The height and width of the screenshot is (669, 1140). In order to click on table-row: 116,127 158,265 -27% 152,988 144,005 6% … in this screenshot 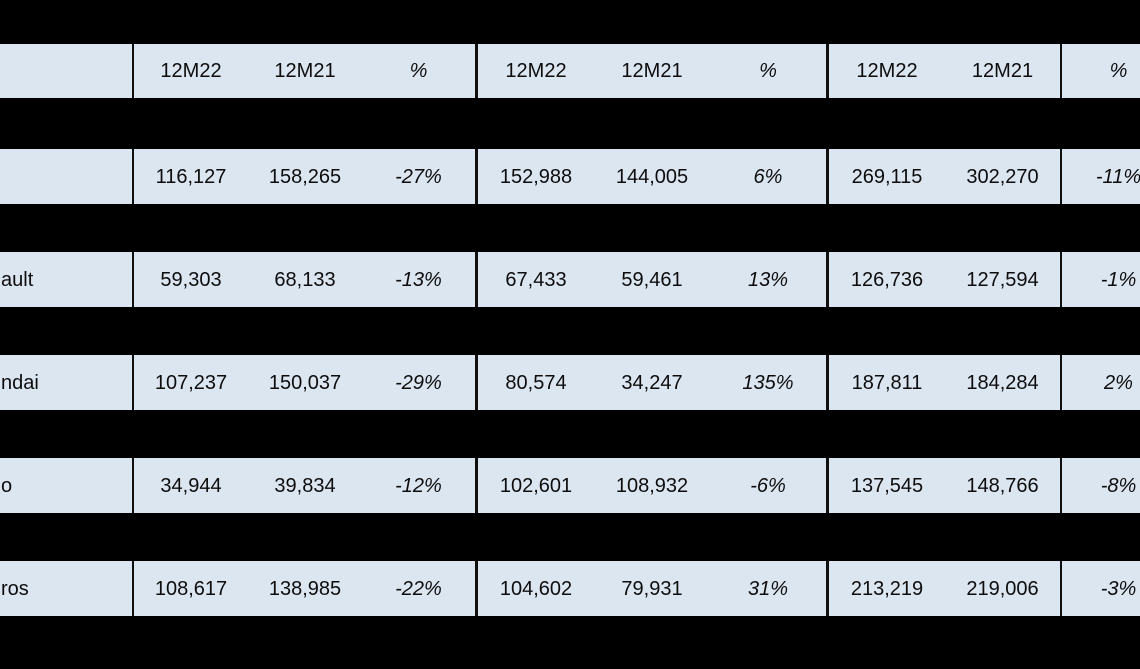, I will do `click(570, 176)`.